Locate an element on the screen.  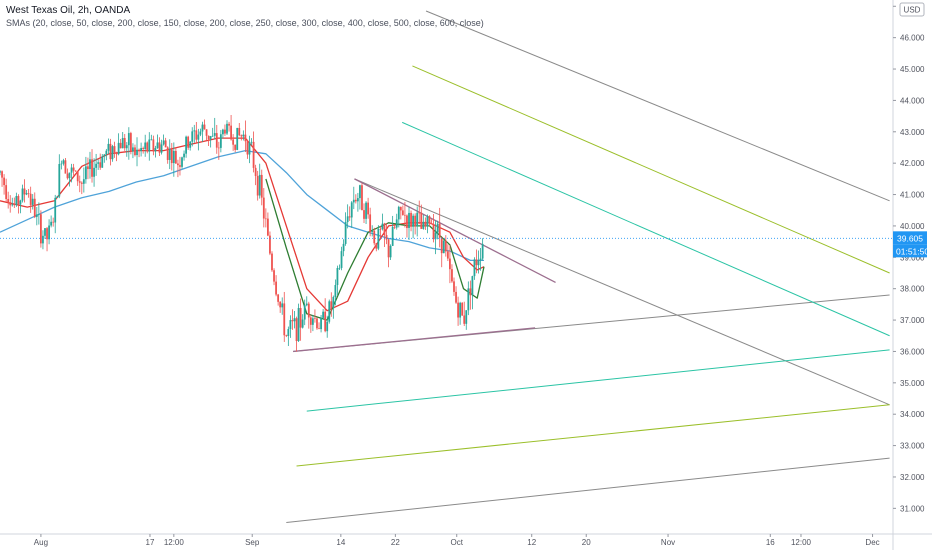
x-tick-label: Aug is located at coordinates (41, 542).